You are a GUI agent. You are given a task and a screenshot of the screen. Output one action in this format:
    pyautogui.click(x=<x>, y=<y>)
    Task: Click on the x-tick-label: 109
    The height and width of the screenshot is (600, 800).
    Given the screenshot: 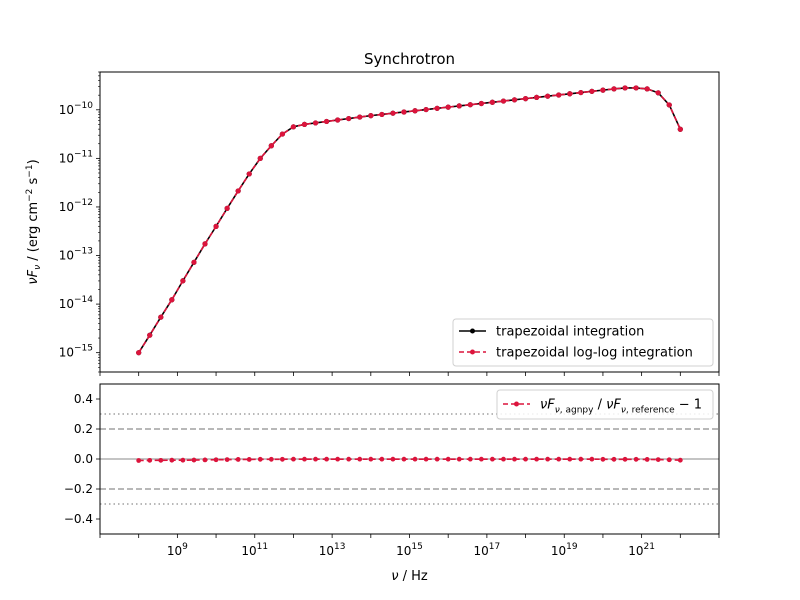 What is the action you would take?
    pyautogui.click(x=177, y=550)
    